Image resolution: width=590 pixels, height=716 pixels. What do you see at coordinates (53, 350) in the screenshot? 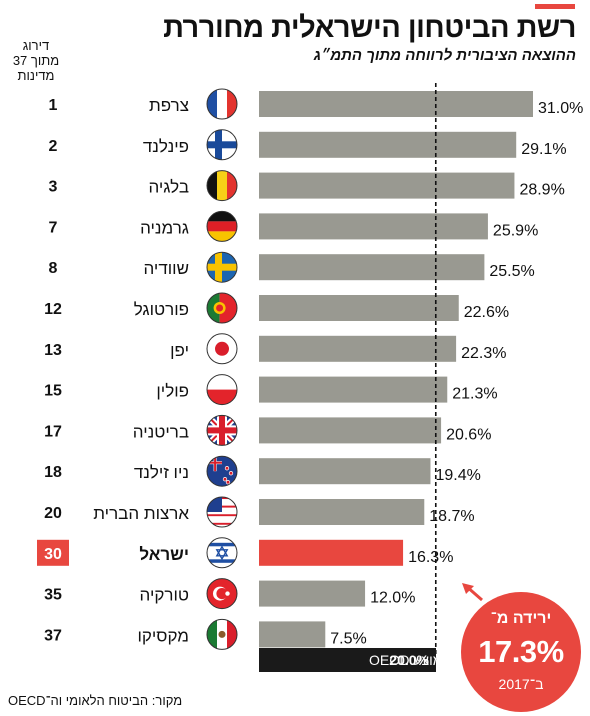
I see `rank-label-7: 13` at bounding box center [53, 350].